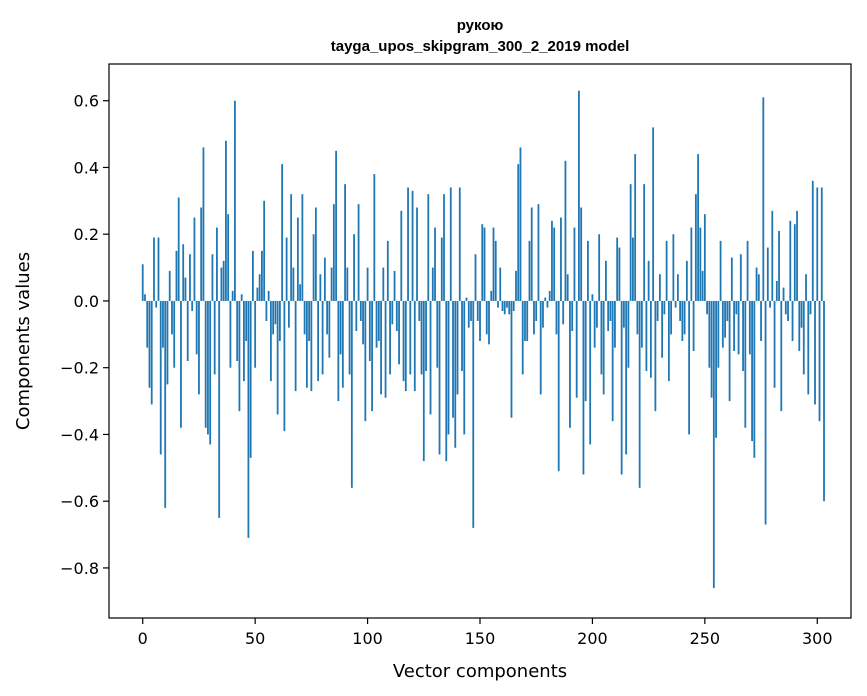  Describe the element at coordinates (86, 101) in the screenshot. I see `y-tick-label-7: 0.6` at that location.